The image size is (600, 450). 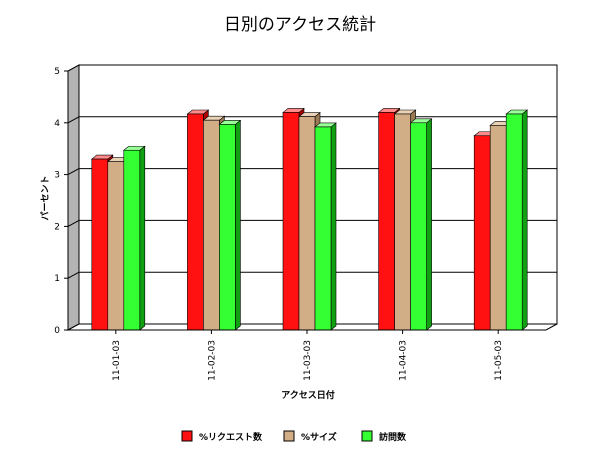 What do you see at coordinates (393, 437) in the screenshot?
I see `legend-label: 訪問数` at bounding box center [393, 437].